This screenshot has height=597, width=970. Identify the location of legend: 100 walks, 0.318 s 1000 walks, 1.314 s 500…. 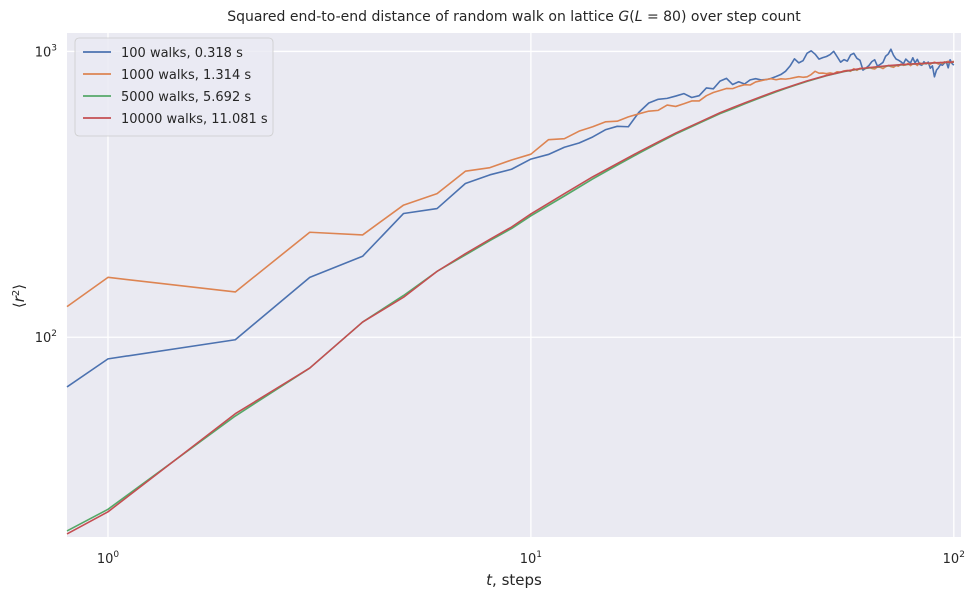
(174, 87).